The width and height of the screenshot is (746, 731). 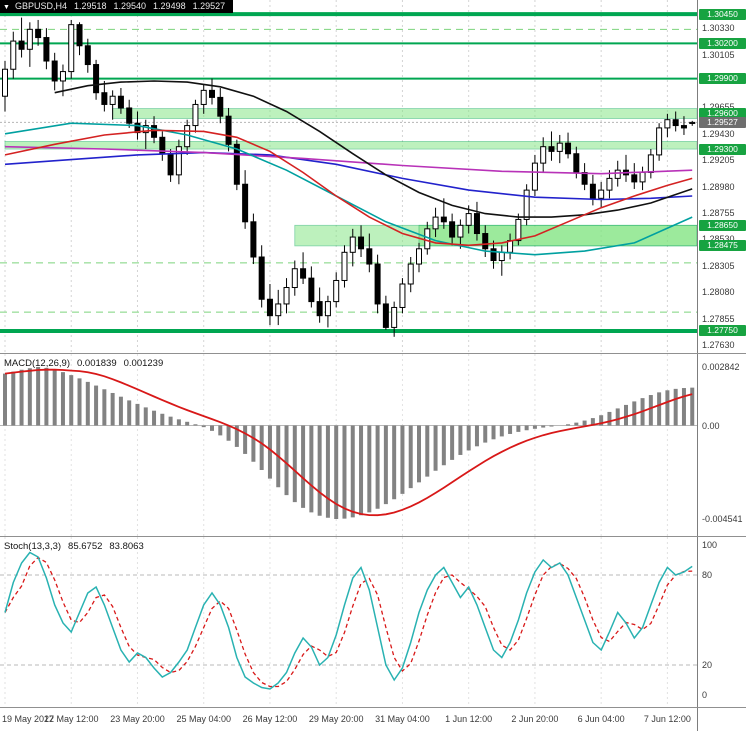 What do you see at coordinates (722, 114) in the screenshot?
I see `price-level-badge: 1.29600` at bounding box center [722, 114].